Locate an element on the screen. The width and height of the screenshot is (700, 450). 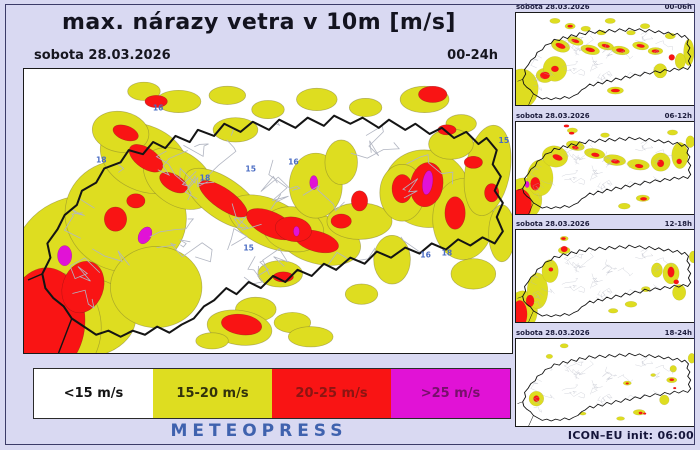
date-row: sobota 28.03.2026 00-24h is located at coordinates (266, 55).